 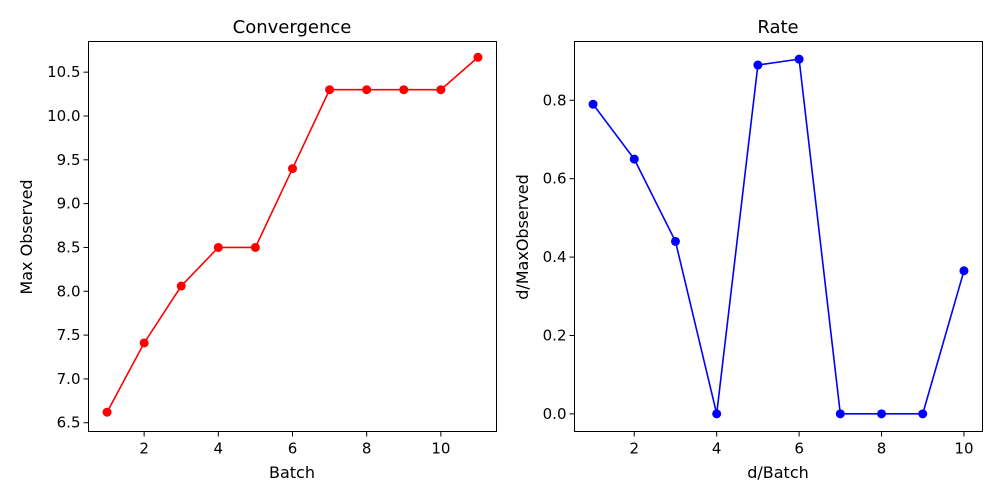 I want to click on y-tick-label: 0.6, so click(x=555, y=179).